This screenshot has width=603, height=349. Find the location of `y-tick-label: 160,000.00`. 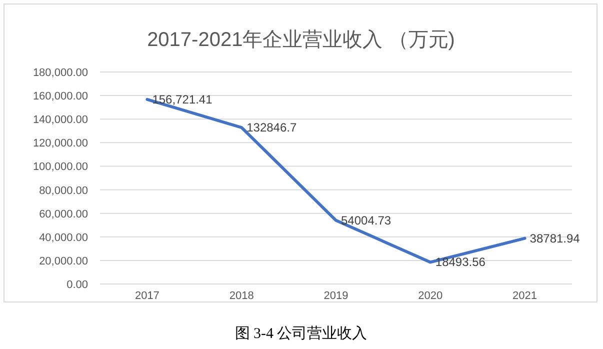

y-tick-label: 160,000.00 is located at coordinates (60, 96).